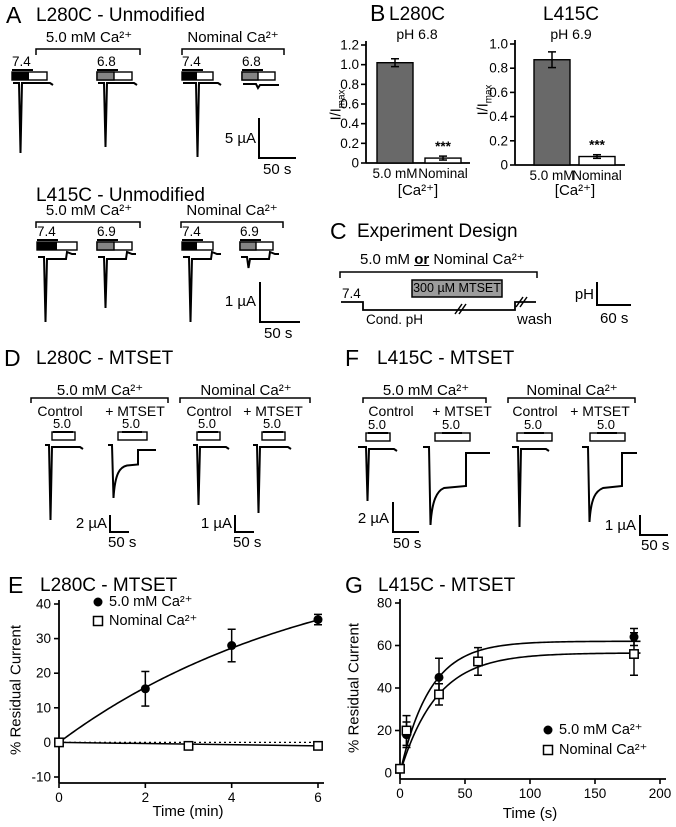 The image size is (676, 827). Describe the element at coordinates (485, 100) in the screenshot. I see `y-axis-label: I/Imax` at that location.